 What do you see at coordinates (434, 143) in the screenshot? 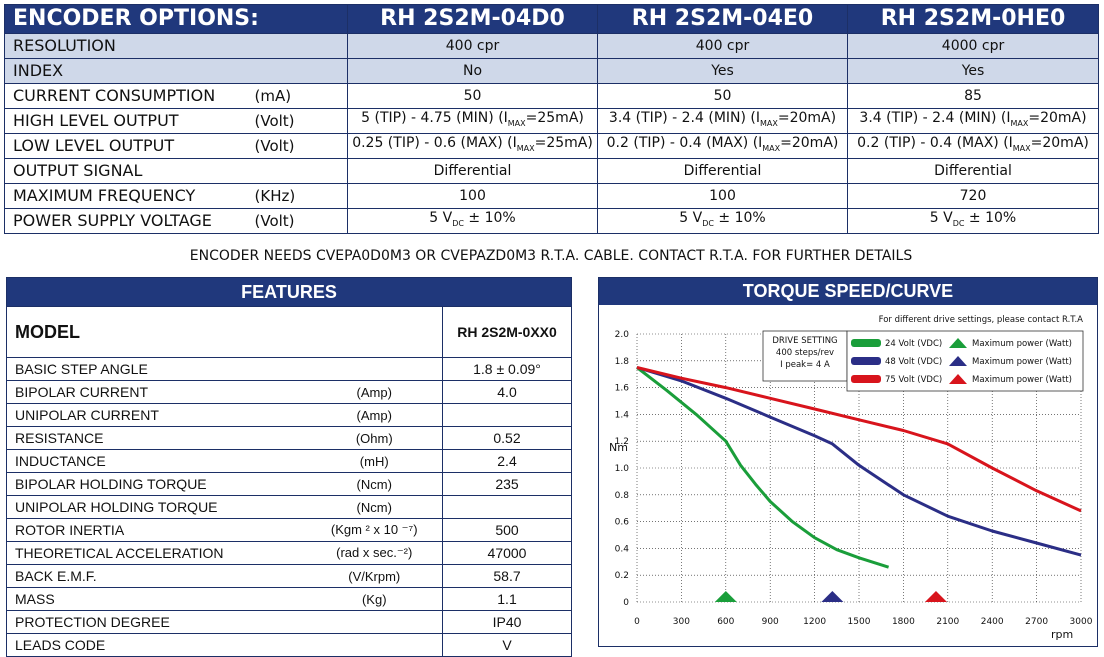
I see `value-text: 0.25 (TIP) - 0.6 (MAX) (I` at bounding box center [434, 143].